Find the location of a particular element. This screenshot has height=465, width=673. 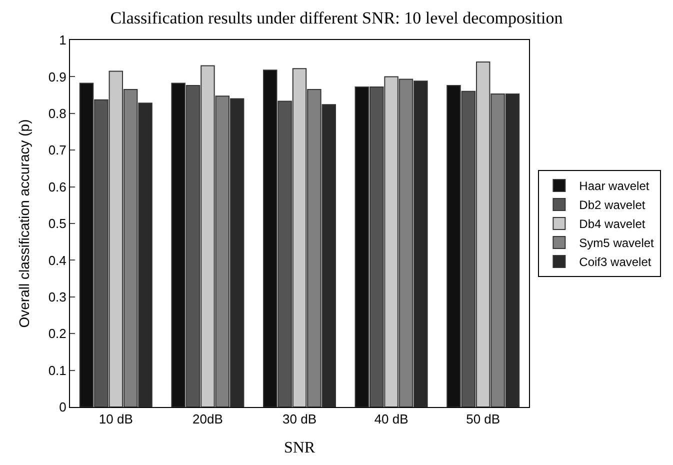

y-axis-title: Overall classification accuracy (p) is located at coordinates (24, 223).